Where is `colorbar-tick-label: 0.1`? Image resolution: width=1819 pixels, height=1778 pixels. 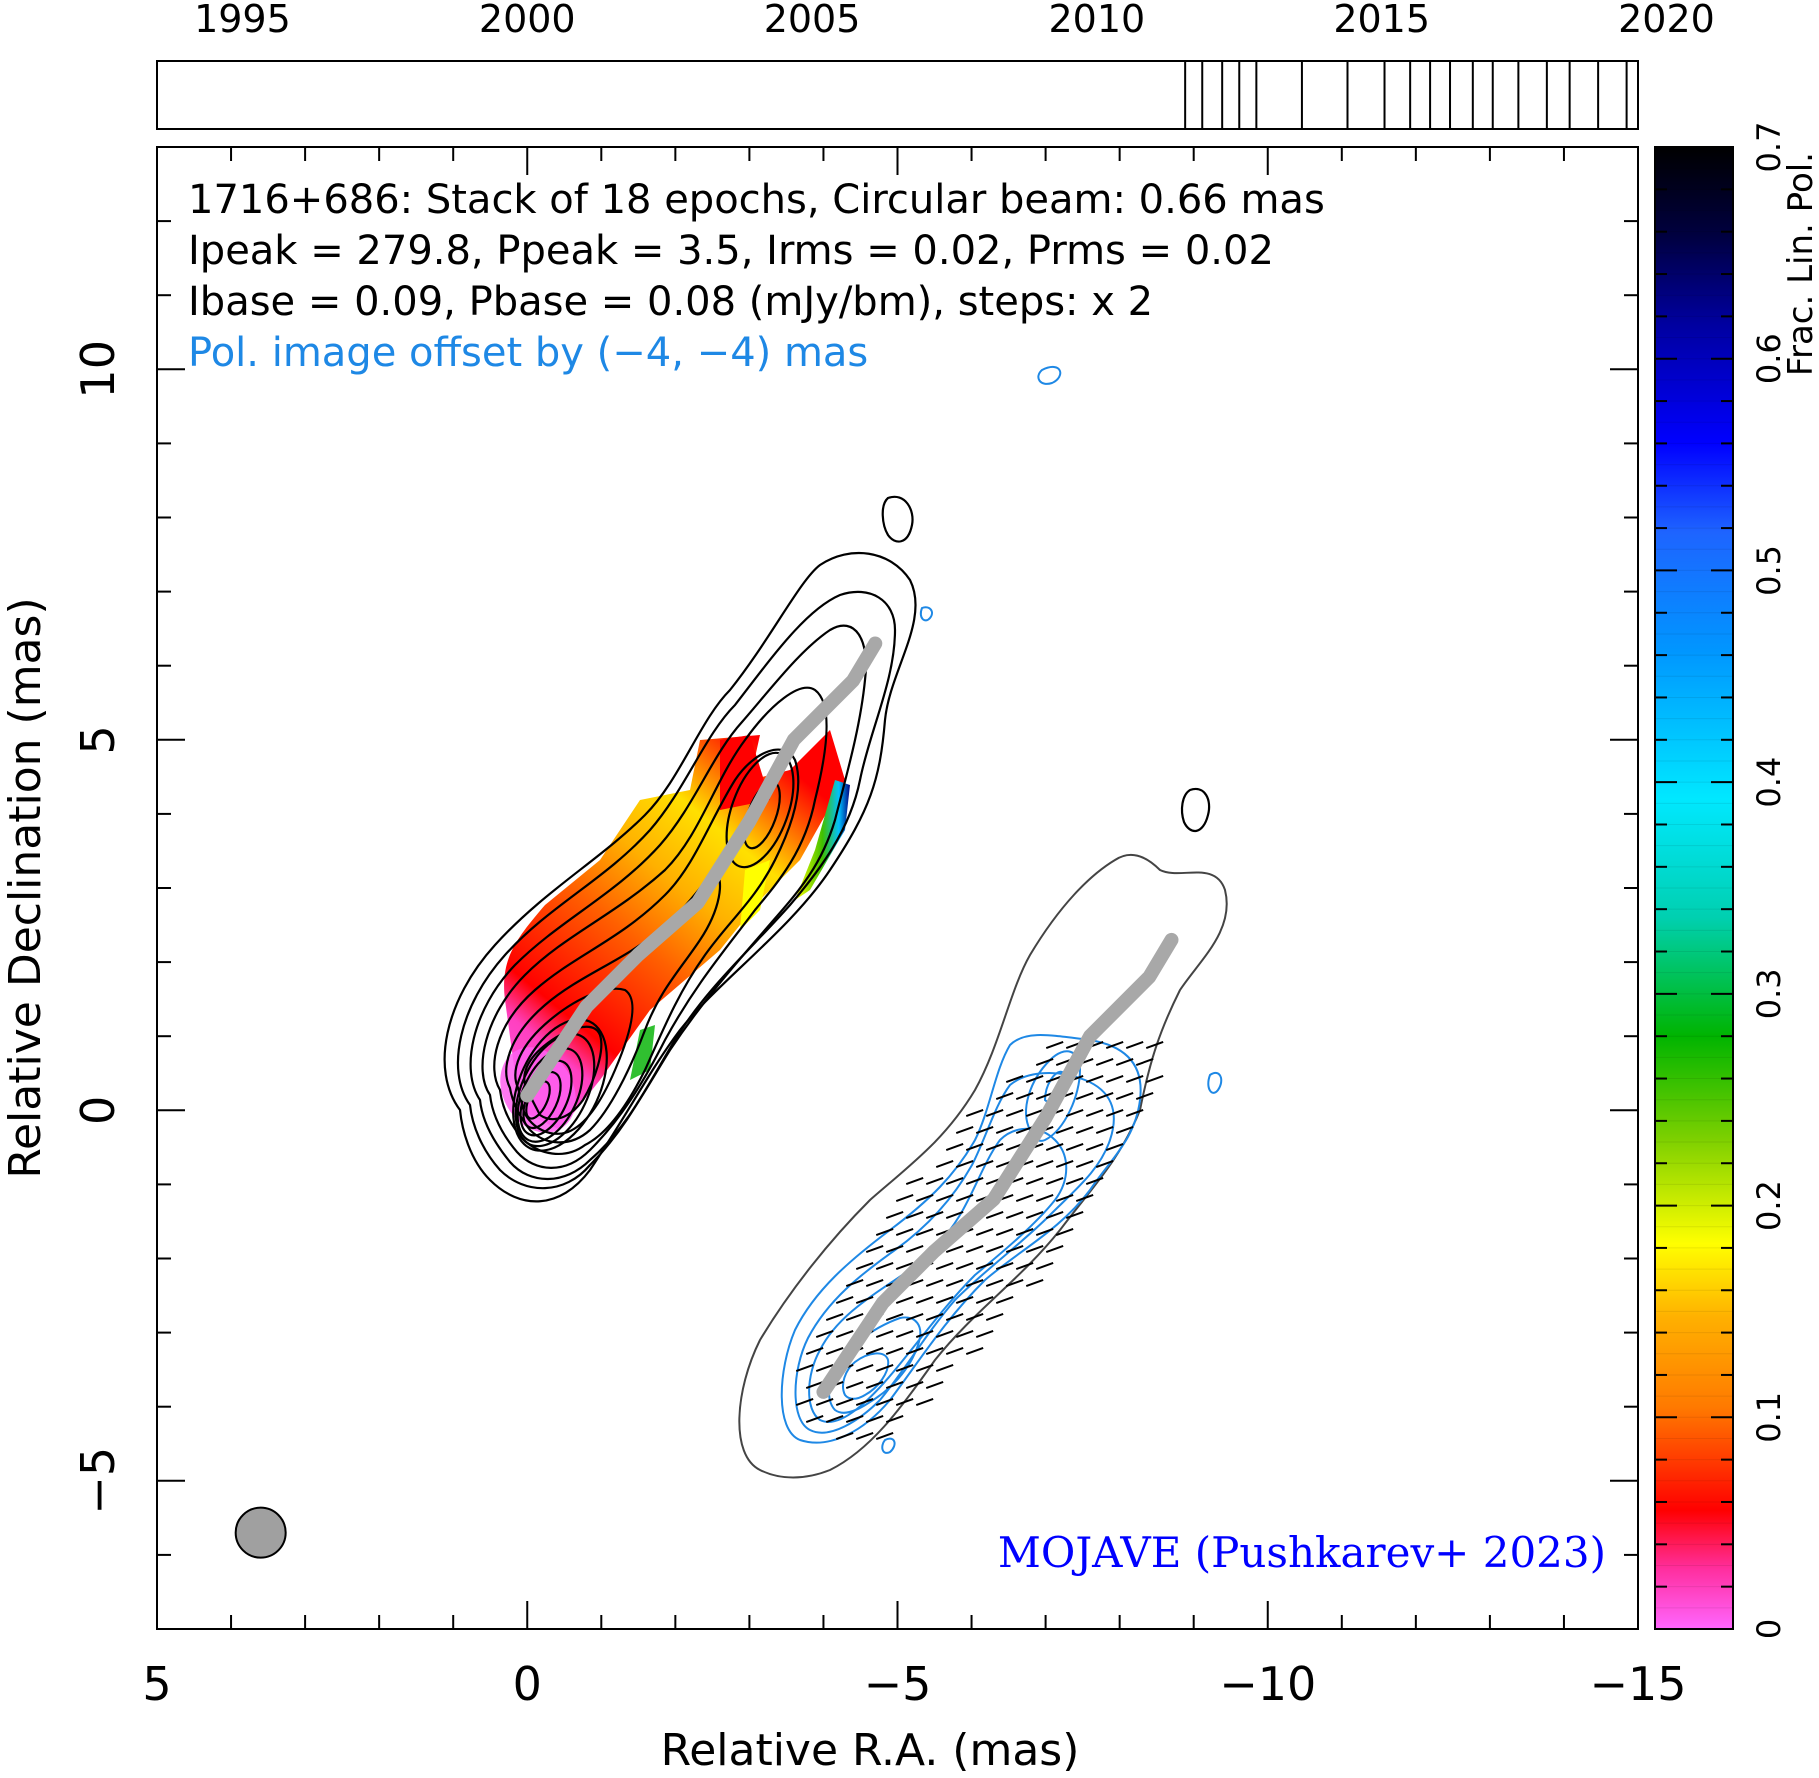 colorbar-tick-label: 0.1 is located at coordinates (1769, 1417).